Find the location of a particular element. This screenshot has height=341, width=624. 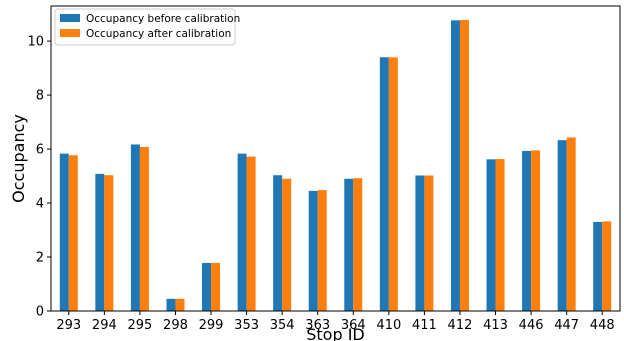

bar-294-after is located at coordinates (109, 243).